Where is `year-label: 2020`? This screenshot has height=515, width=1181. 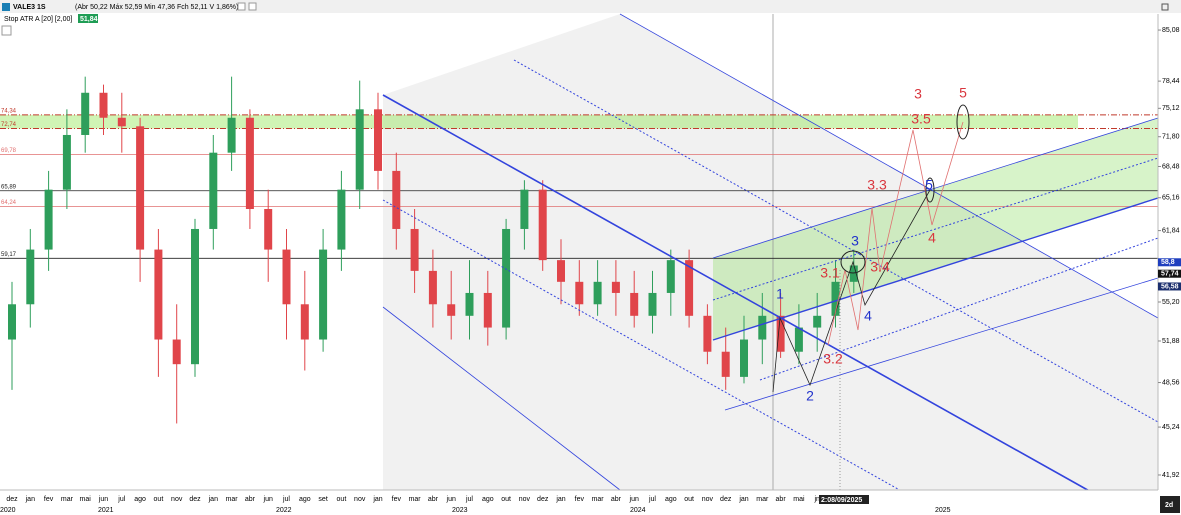
year-label: 2020 is located at coordinates (8, 510).